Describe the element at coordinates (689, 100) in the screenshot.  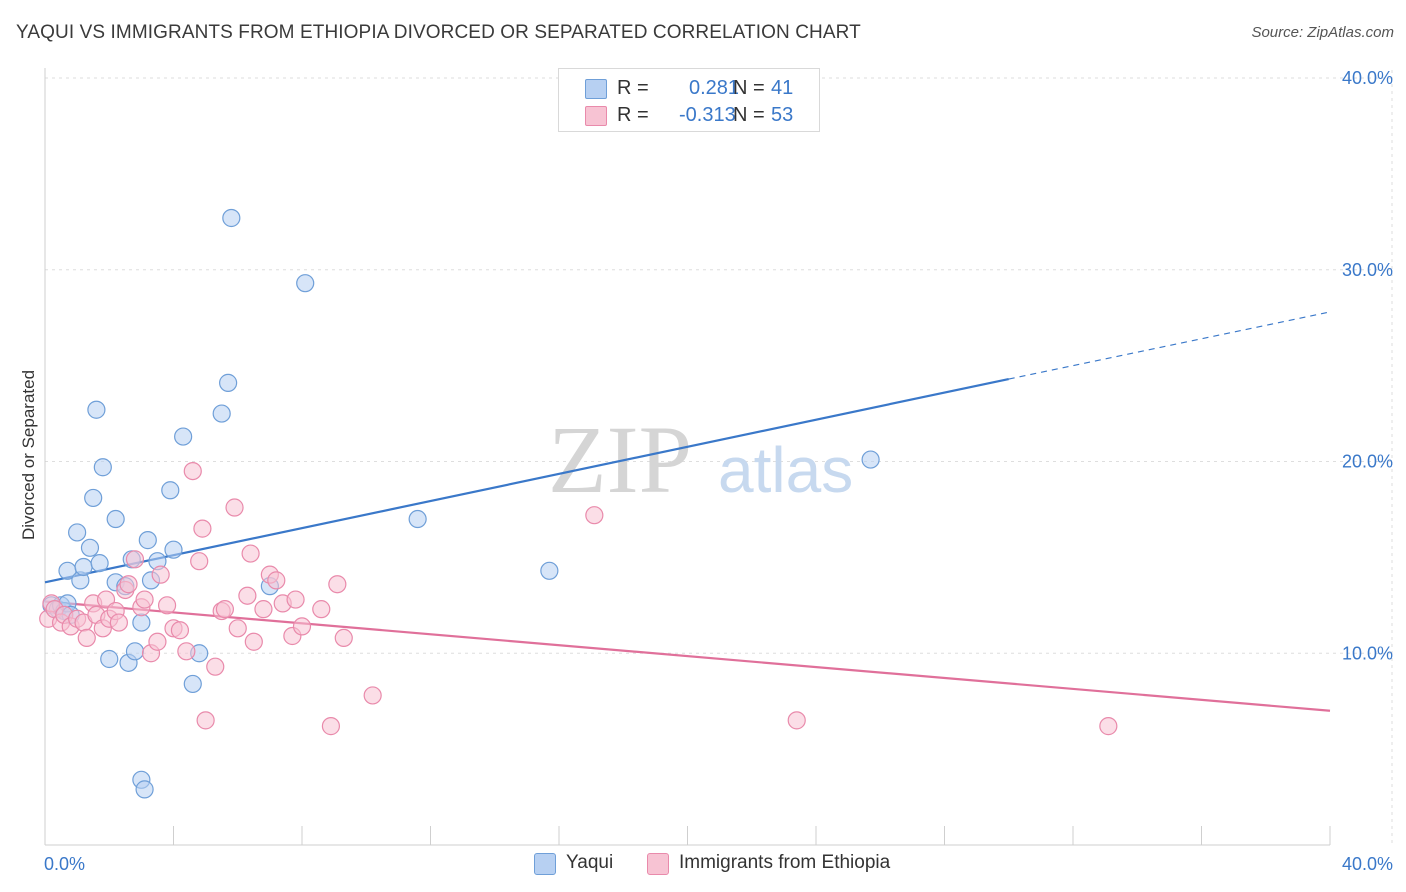
I see `correlation-legend: R = 0.281 N = 41 R = -0.313 N = 53` at that location.